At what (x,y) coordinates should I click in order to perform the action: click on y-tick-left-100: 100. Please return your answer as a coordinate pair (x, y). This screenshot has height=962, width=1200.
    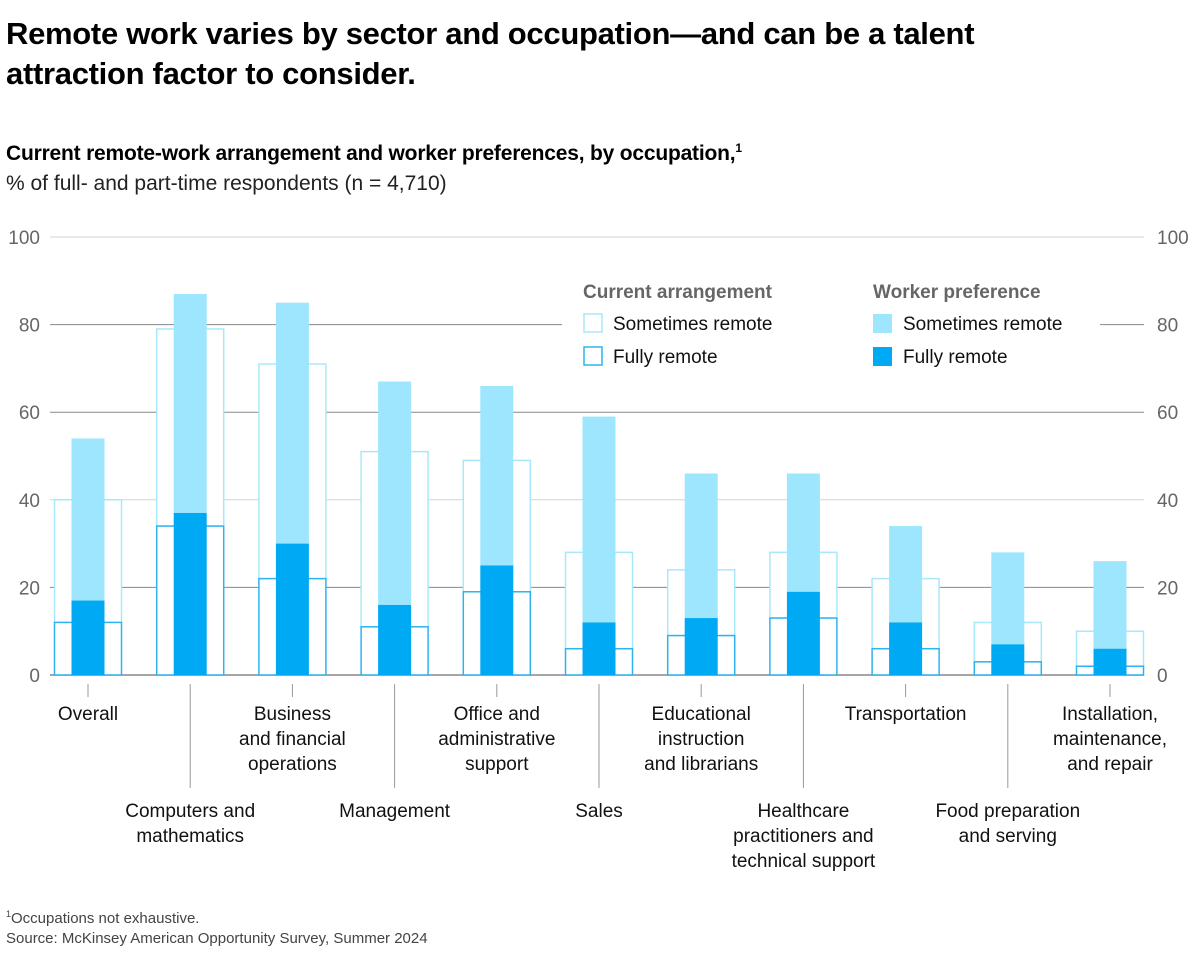
    Looking at the image, I should click on (24, 238).